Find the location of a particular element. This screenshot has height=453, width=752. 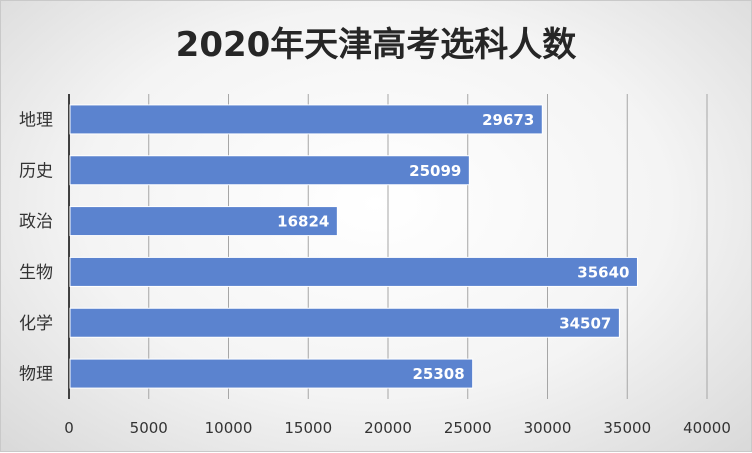

data-label: 29673 is located at coordinates (508, 120).